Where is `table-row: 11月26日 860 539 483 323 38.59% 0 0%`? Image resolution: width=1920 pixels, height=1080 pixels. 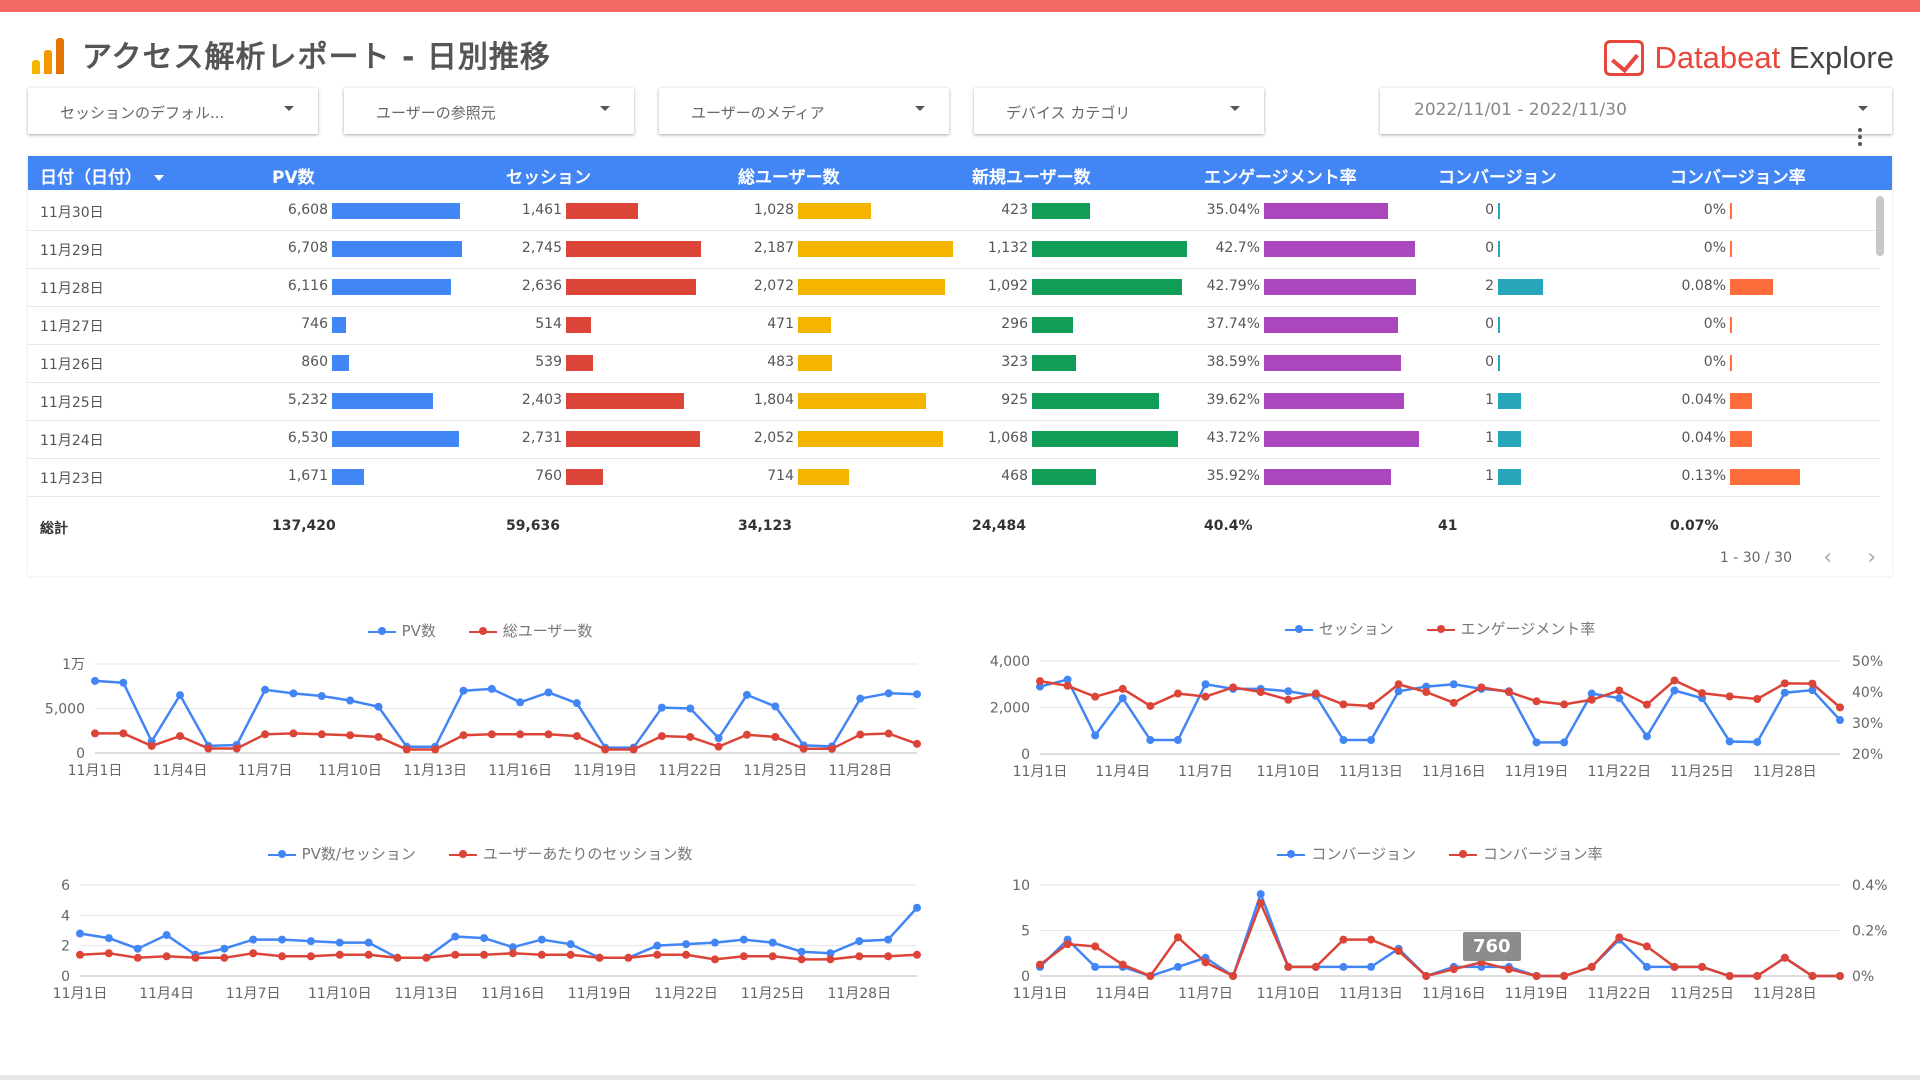 table-row: 11月26日 860 539 483 323 38.59% 0 0% is located at coordinates (954, 363).